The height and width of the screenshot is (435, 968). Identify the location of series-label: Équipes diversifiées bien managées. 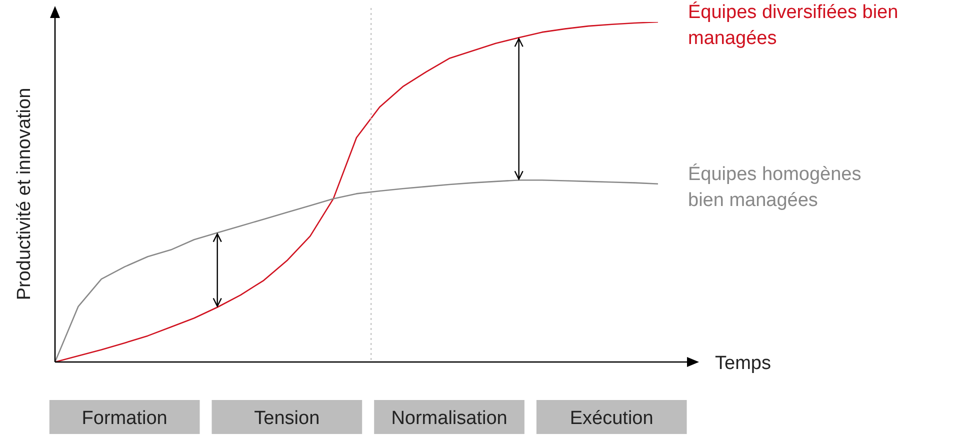
(793, 25).